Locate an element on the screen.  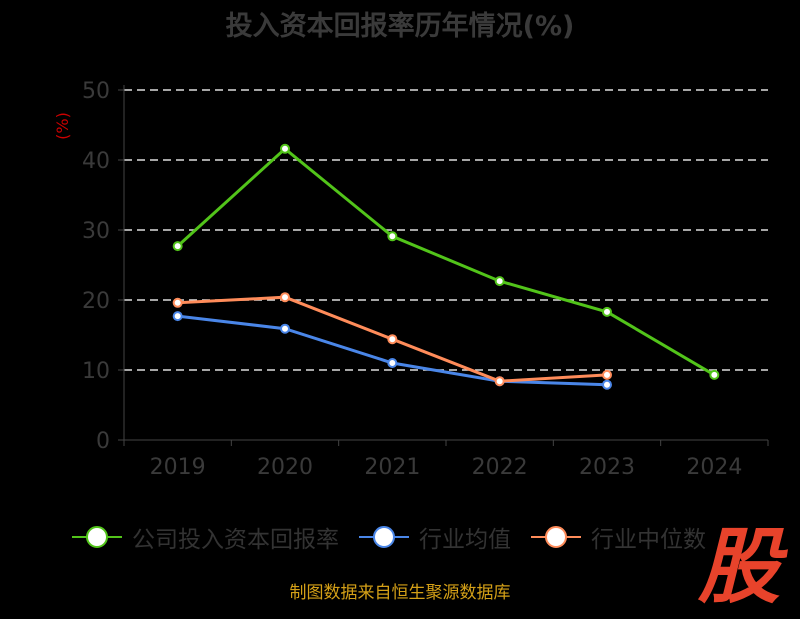
source-note: 制图数据来自恒生聚源数据库 is located at coordinates (400, 593).